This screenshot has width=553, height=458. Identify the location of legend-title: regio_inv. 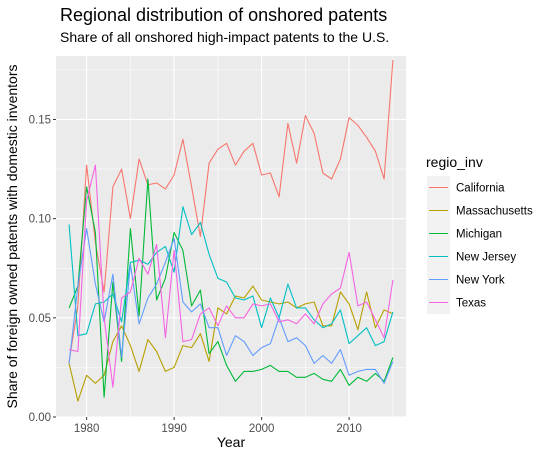
(454, 162).